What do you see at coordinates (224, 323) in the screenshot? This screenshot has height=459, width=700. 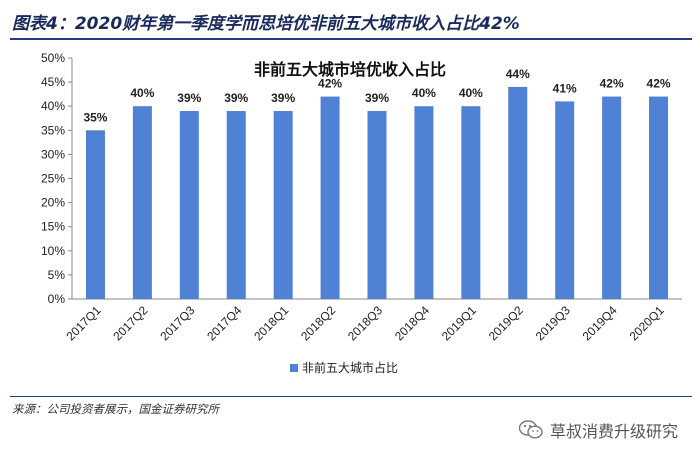 I see `category-label: 2017Q4` at bounding box center [224, 323].